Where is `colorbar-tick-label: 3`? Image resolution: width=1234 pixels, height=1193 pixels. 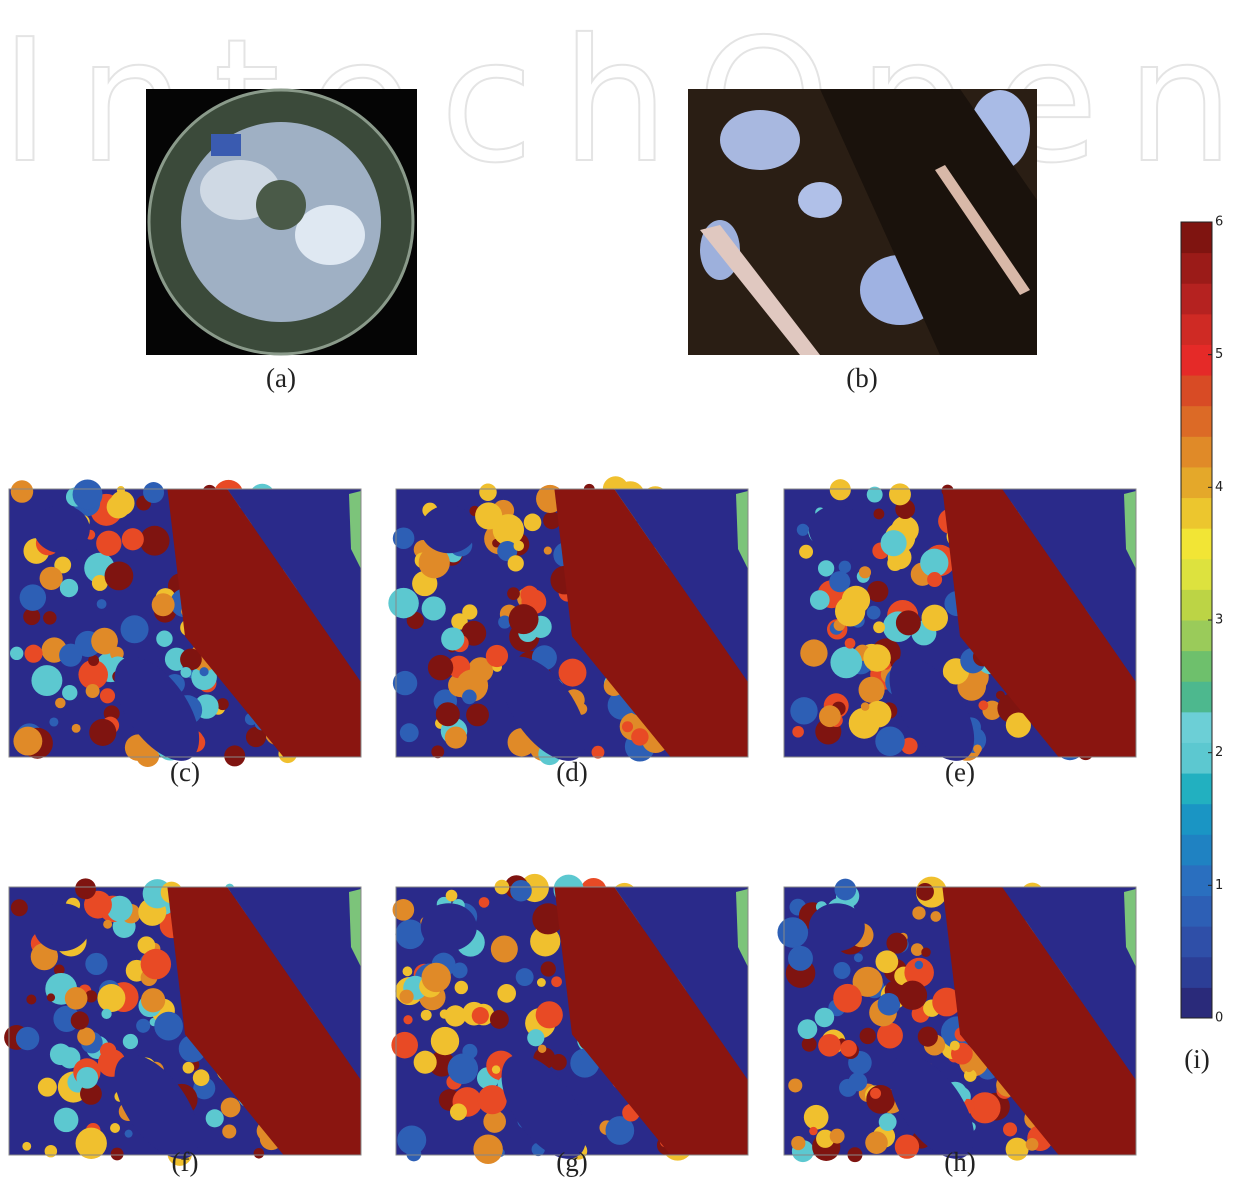 colorbar-tick-label: 3 is located at coordinates (1219, 620).